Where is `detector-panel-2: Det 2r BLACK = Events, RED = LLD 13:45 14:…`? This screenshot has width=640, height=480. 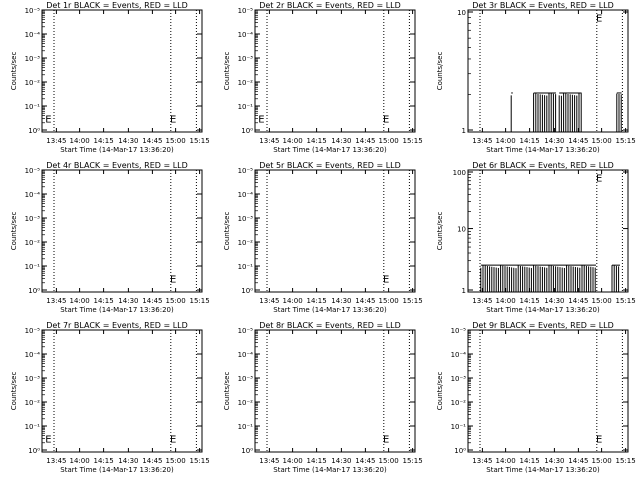
detector-panel-2: Det 2r BLACK = Events, RED = LLD 13:45 14:… is located at coordinates (323, 77).